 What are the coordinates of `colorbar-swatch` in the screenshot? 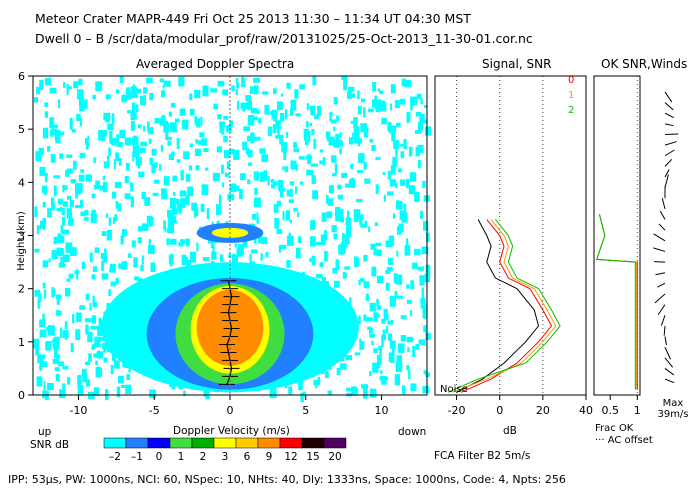 It's located at (313, 443).